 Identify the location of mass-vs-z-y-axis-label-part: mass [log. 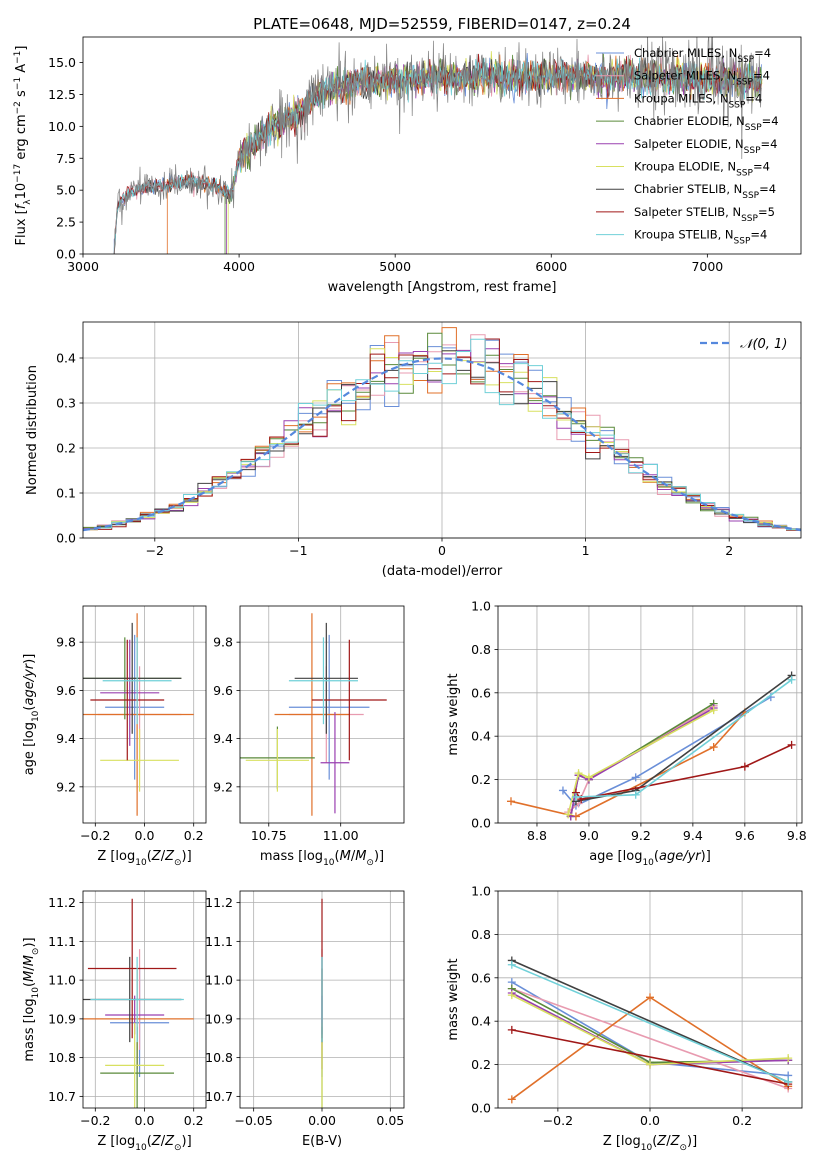
(29, 1029).